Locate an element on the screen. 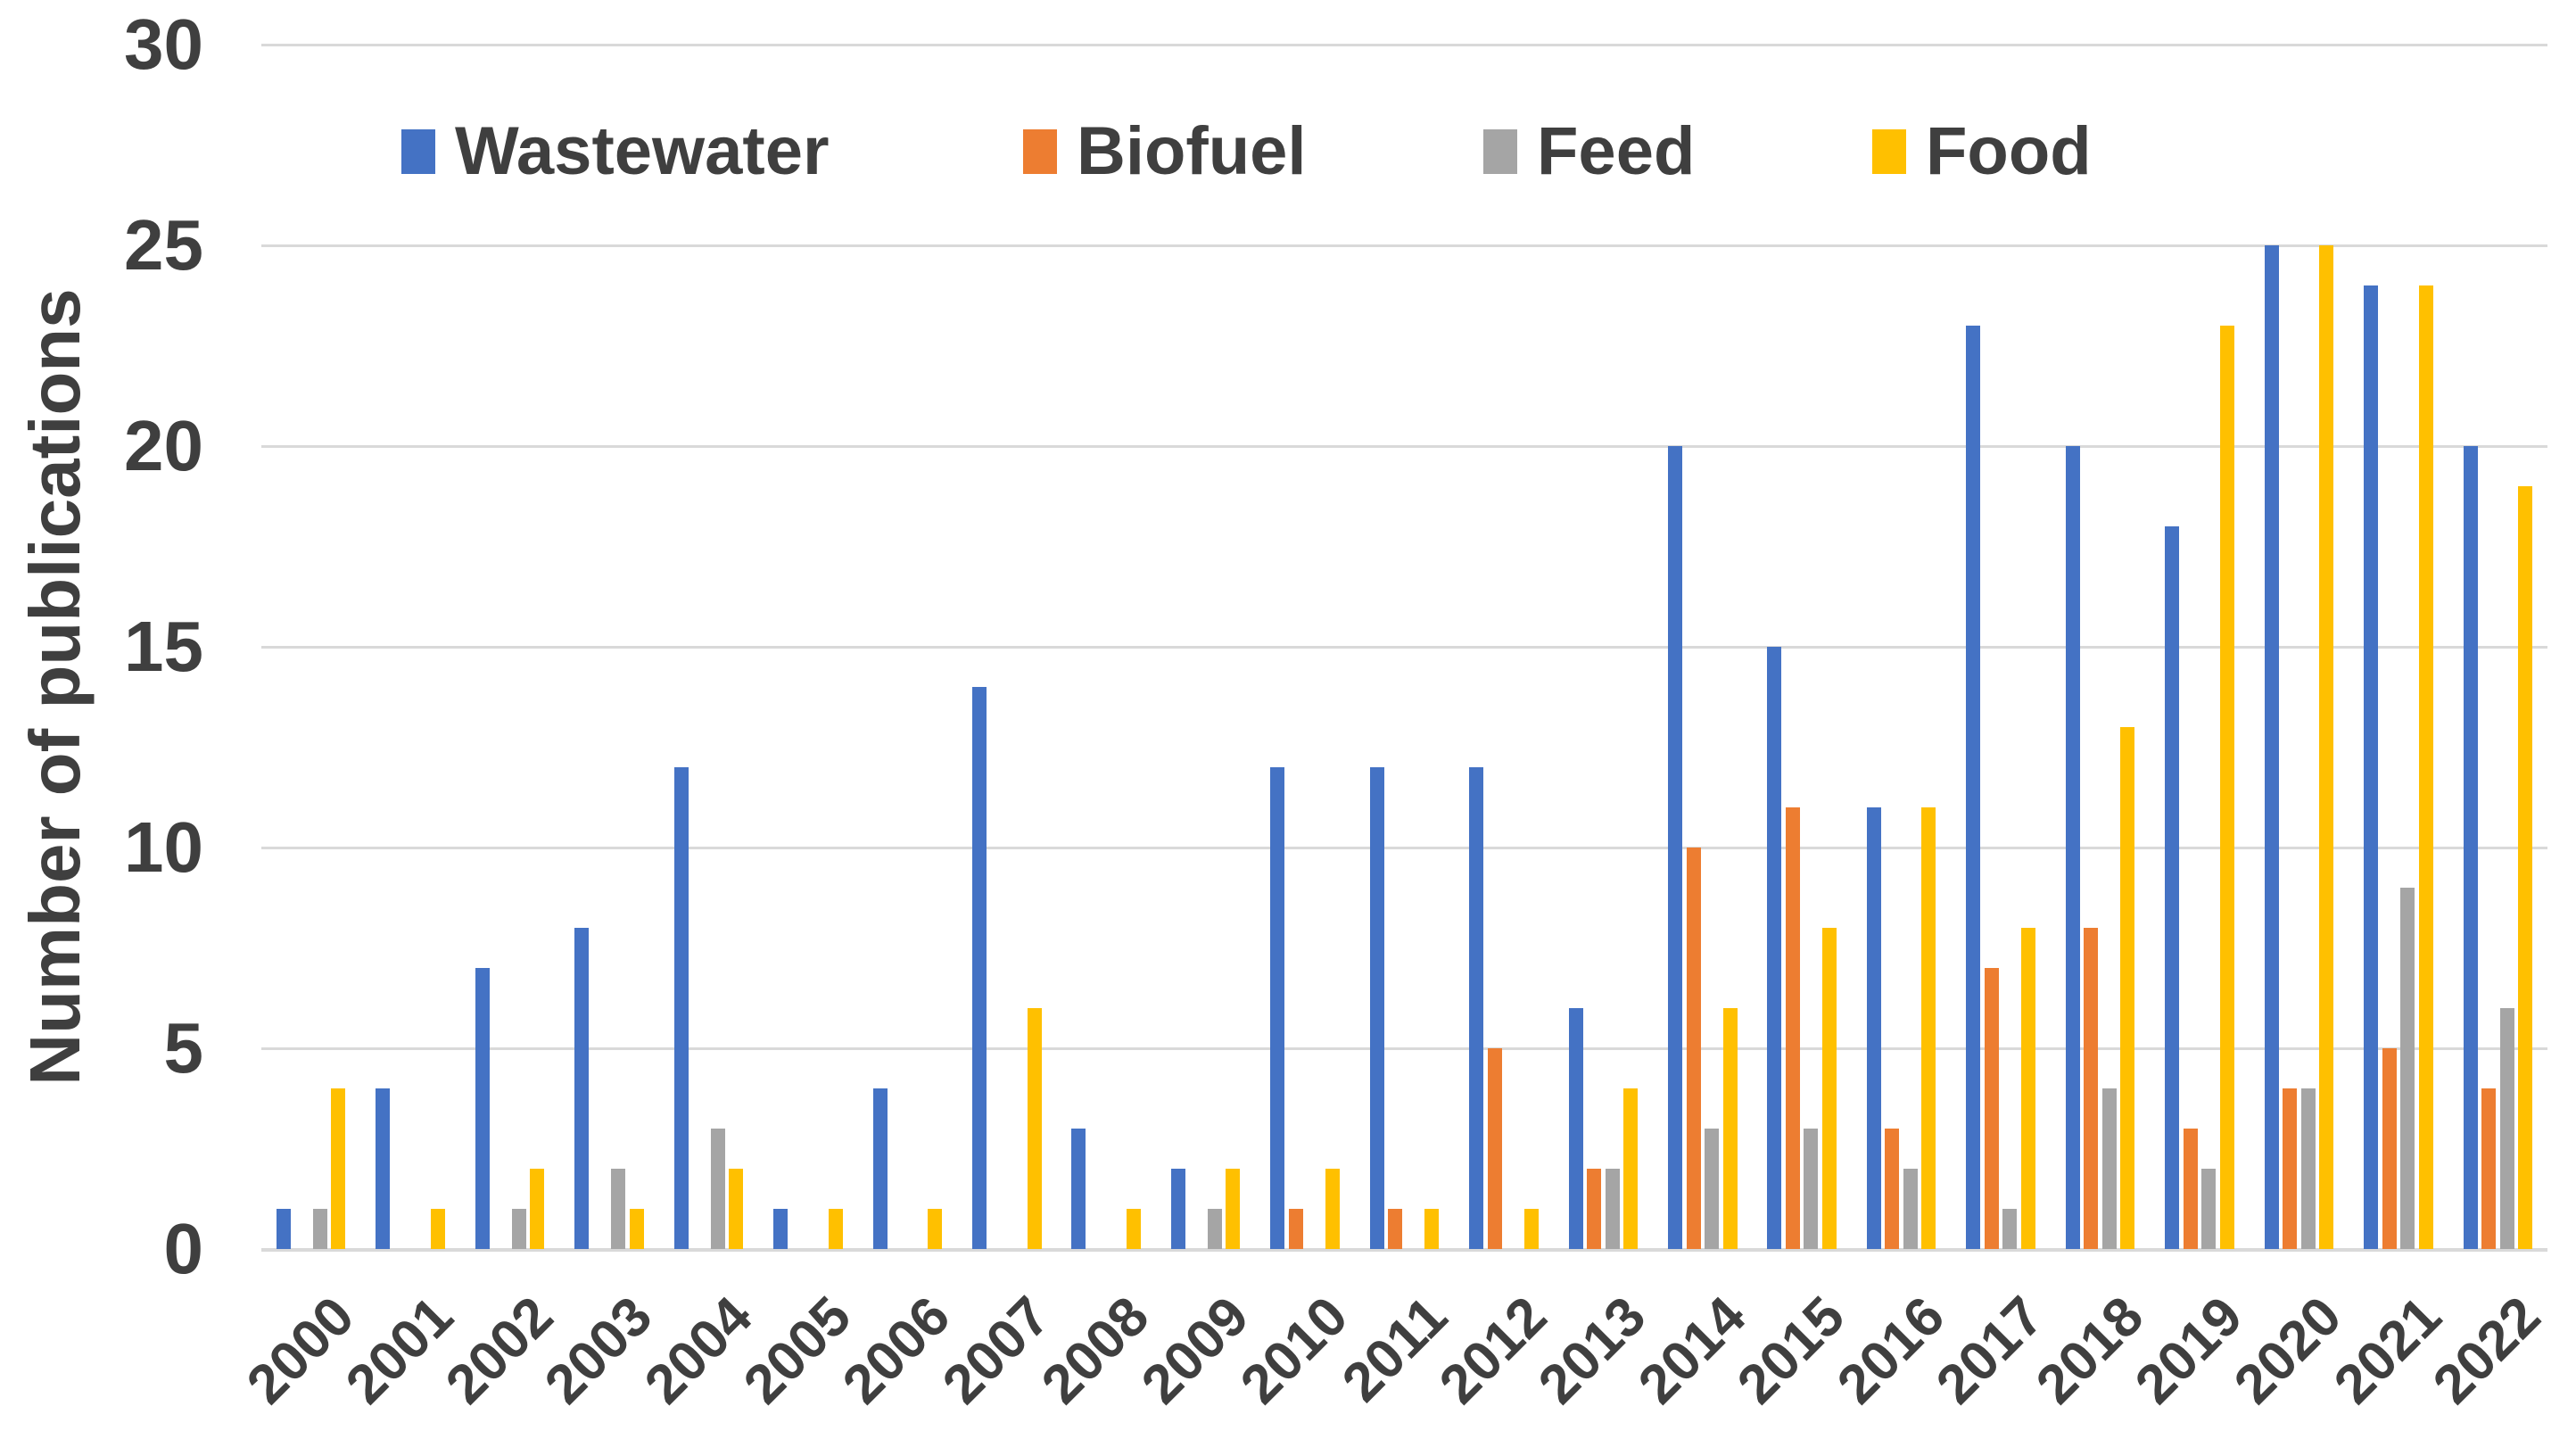 The height and width of the screenshot is (1431, 2576). x-axis-line is located at coordinates (1404, 1250).